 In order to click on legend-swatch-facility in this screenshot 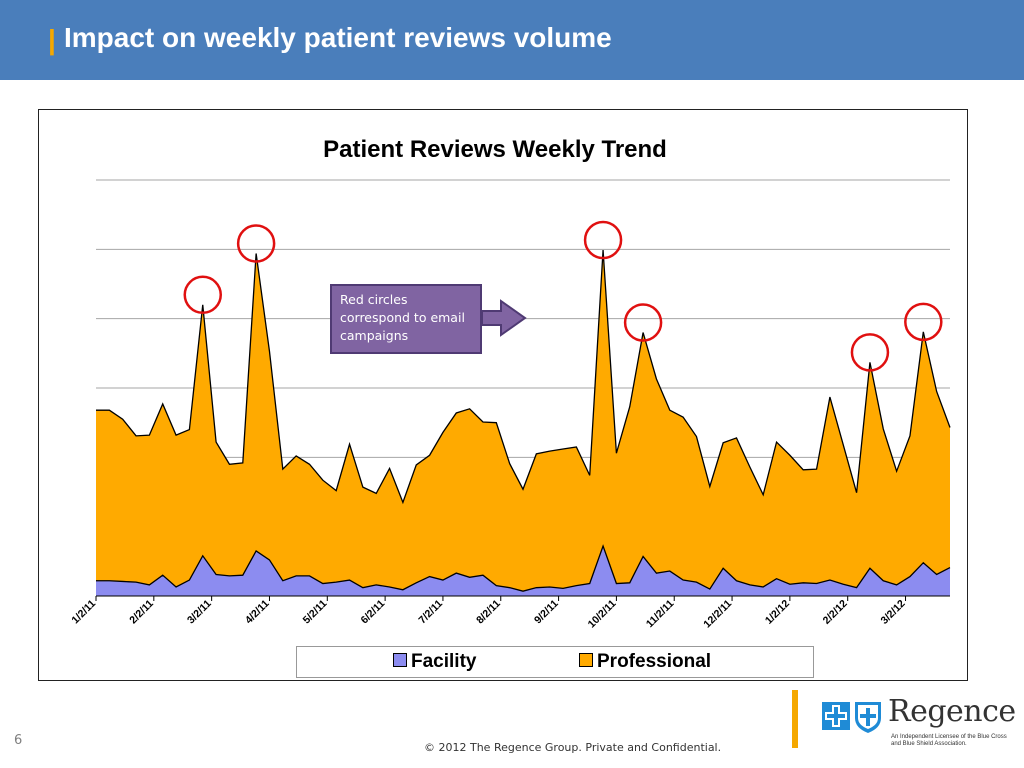, I will do `click(400, 659)`.